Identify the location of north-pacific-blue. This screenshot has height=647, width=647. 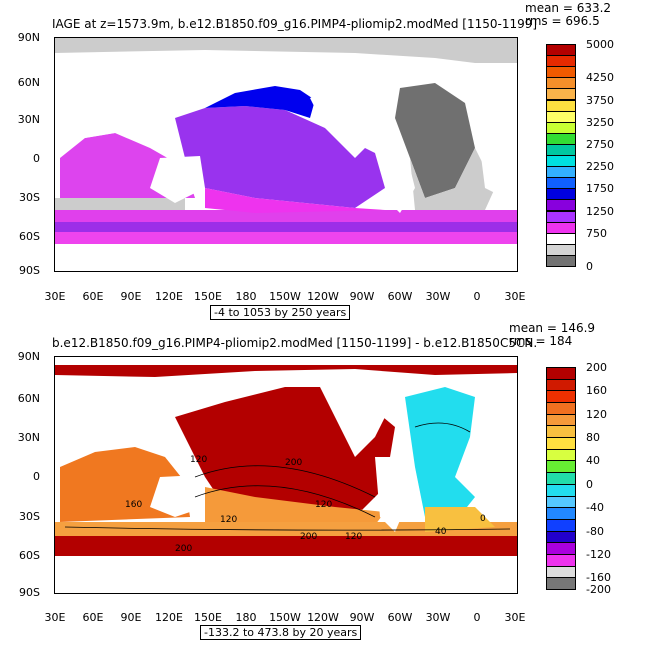
(260, 102).